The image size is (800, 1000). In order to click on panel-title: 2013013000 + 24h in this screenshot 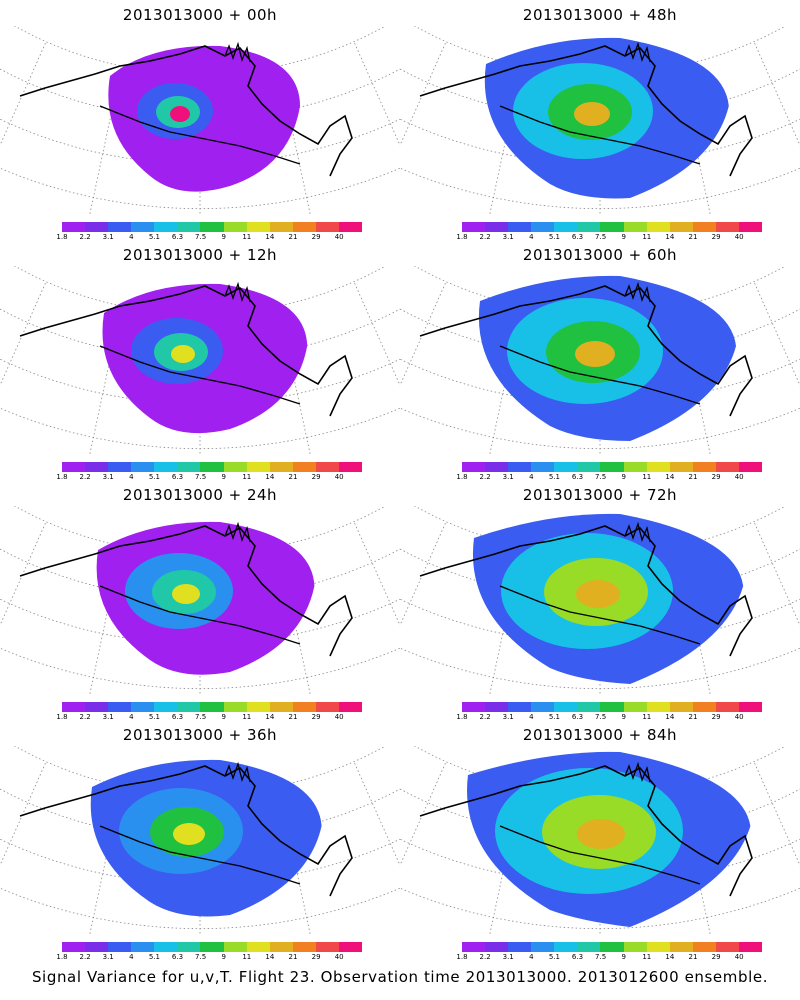, I will do `click(200, 495)`.